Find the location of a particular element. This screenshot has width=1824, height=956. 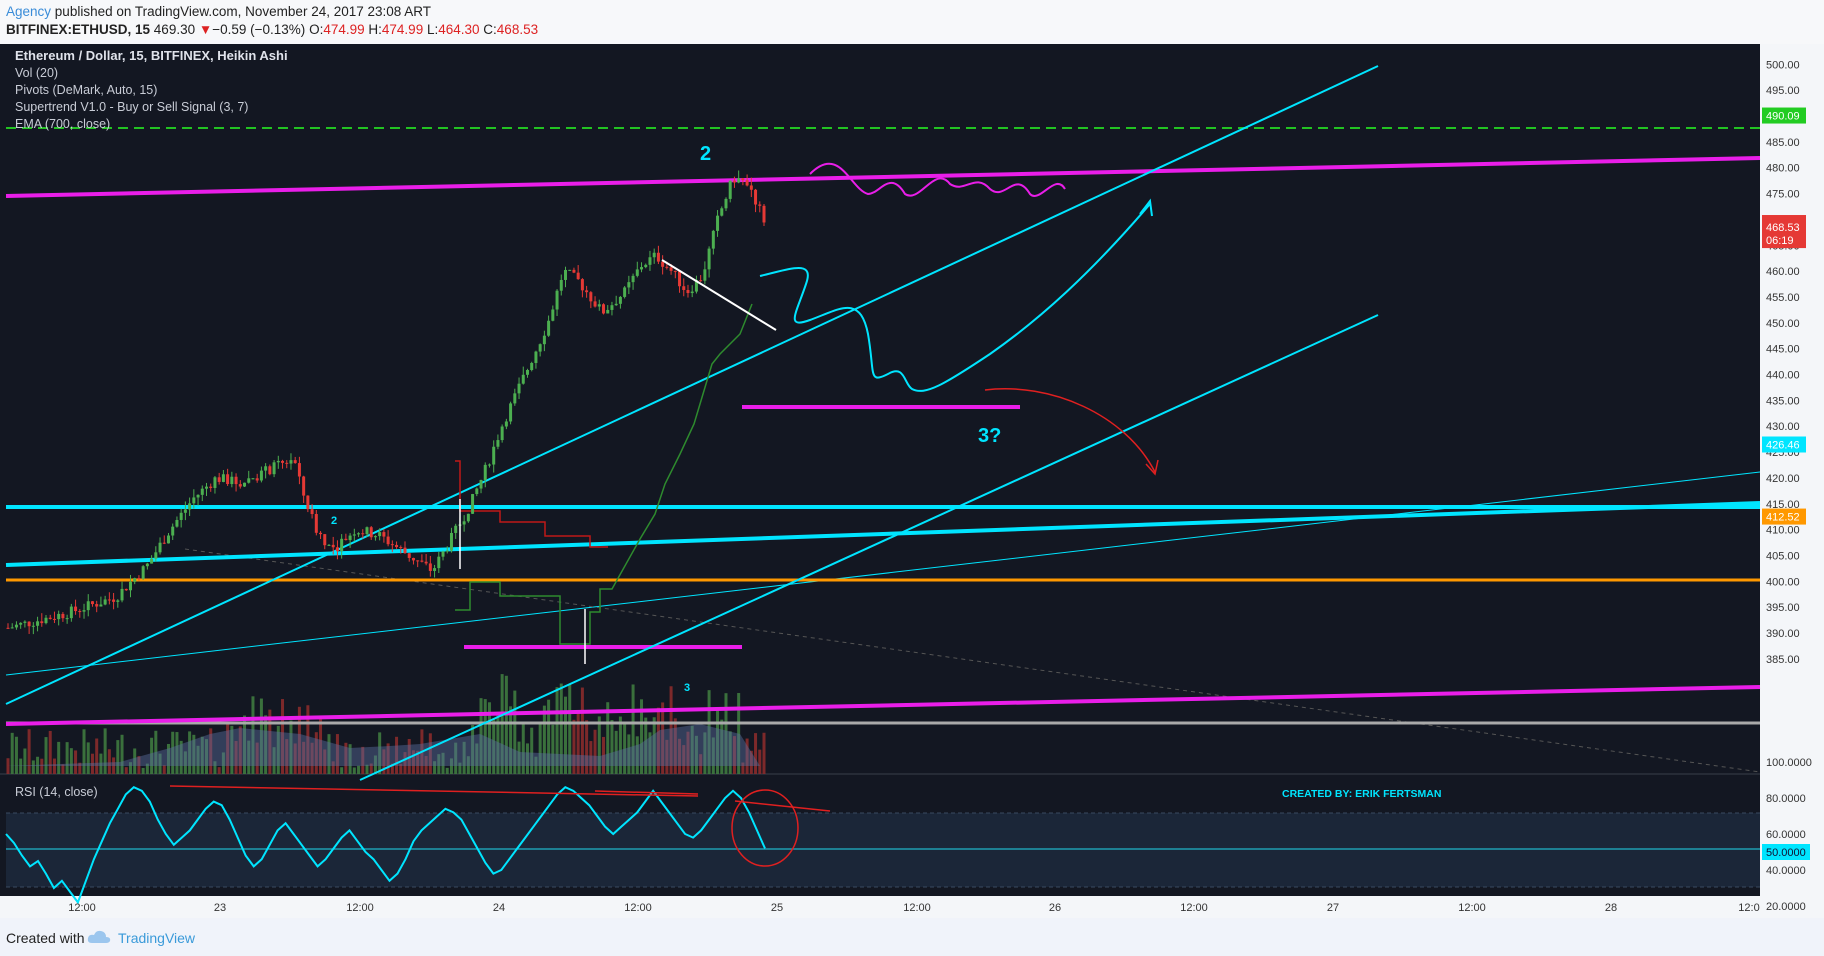

author-link: Agency is located at coordinates (29, 11).